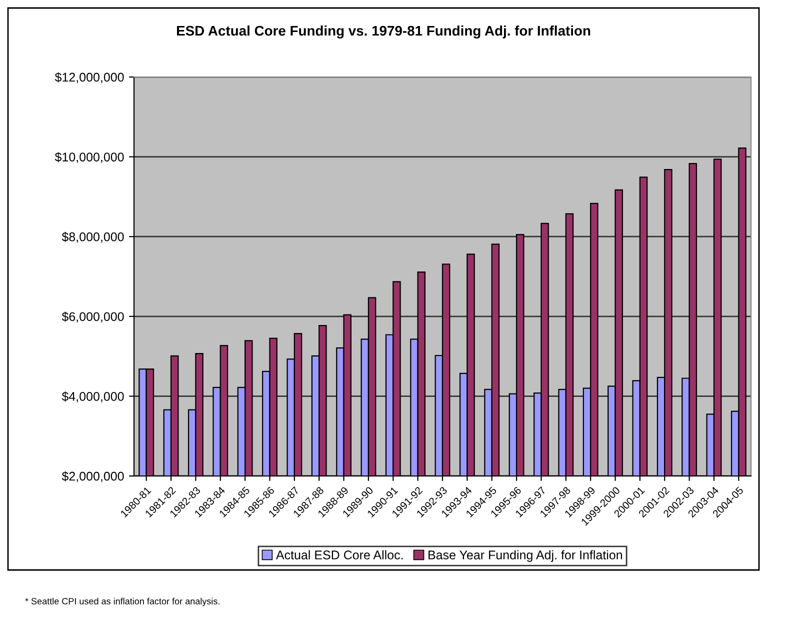 The image size is (799, 627). I want to click on y-tick-label: $12,000,000, so click(89, 78).